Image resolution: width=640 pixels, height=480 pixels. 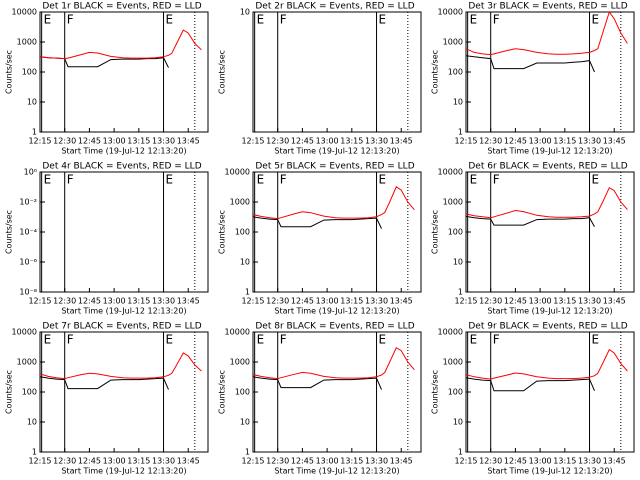 I want to click on chart-title: Det 7r BLACK = Events, RED = LLD, so click(x=121, y=327).